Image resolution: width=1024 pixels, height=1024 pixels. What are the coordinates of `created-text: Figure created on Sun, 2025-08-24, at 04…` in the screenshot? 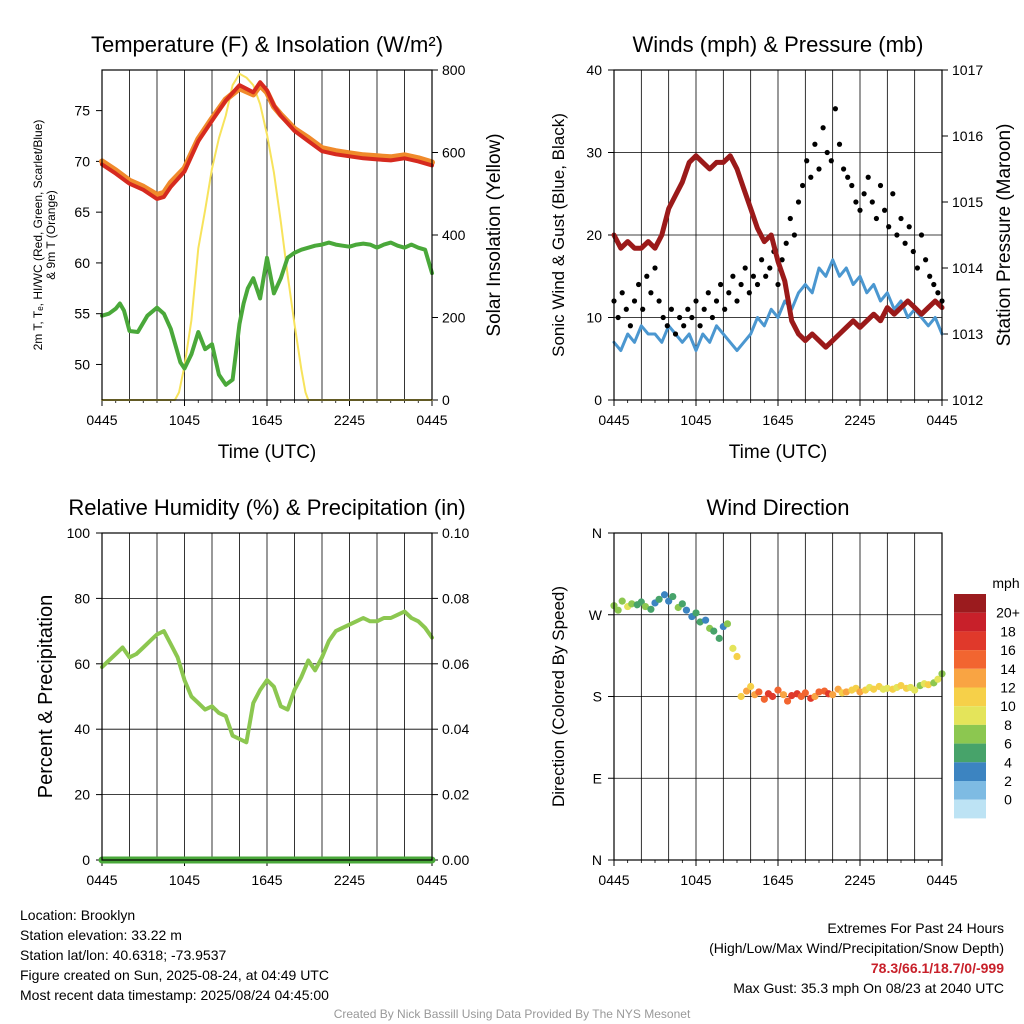 It's located at (174, 975).